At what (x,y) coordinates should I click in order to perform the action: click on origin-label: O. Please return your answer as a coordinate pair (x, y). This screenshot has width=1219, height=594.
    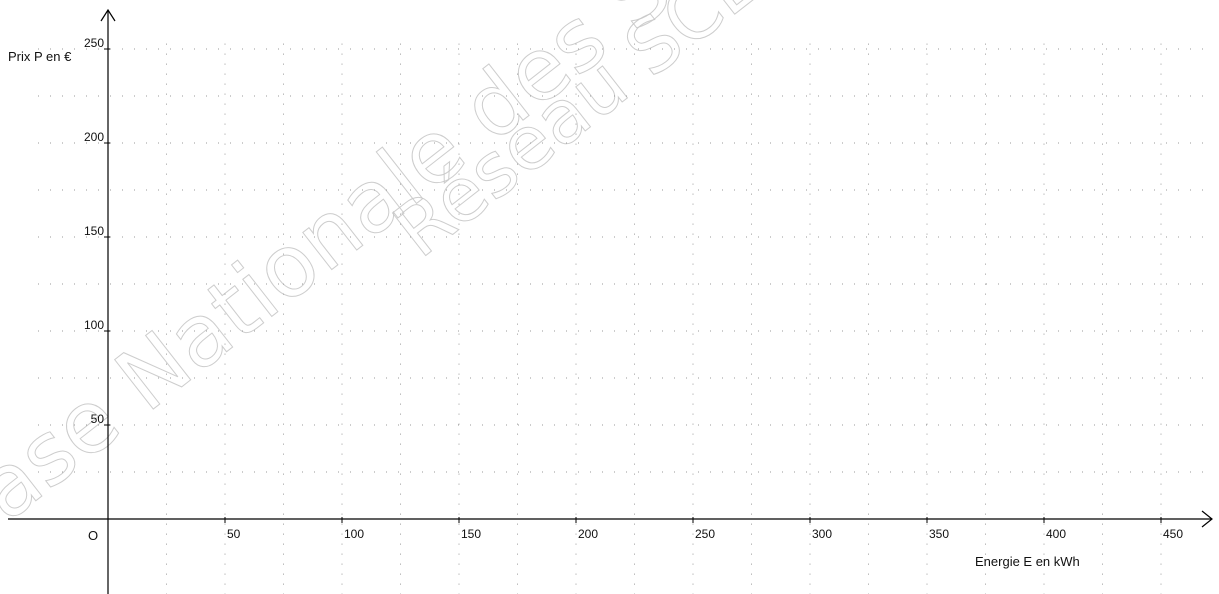
    Looking at the image, I should click on (93, 535).